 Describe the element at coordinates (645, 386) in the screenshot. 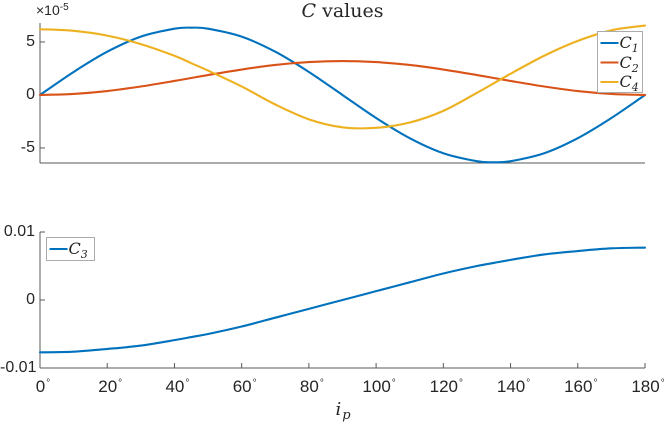

I see `x-tick-number: 180` at that location.